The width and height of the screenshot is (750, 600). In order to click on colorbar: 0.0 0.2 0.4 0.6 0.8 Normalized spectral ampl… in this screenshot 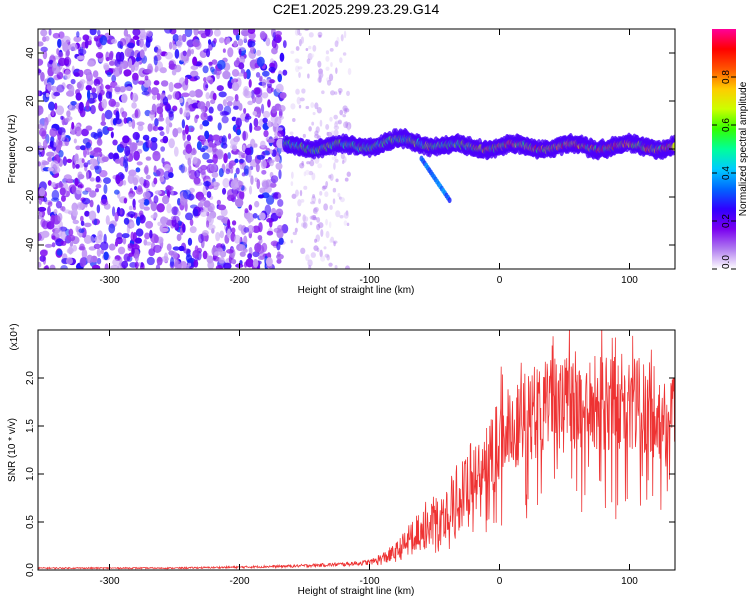, I will do `click(730, 149)`.